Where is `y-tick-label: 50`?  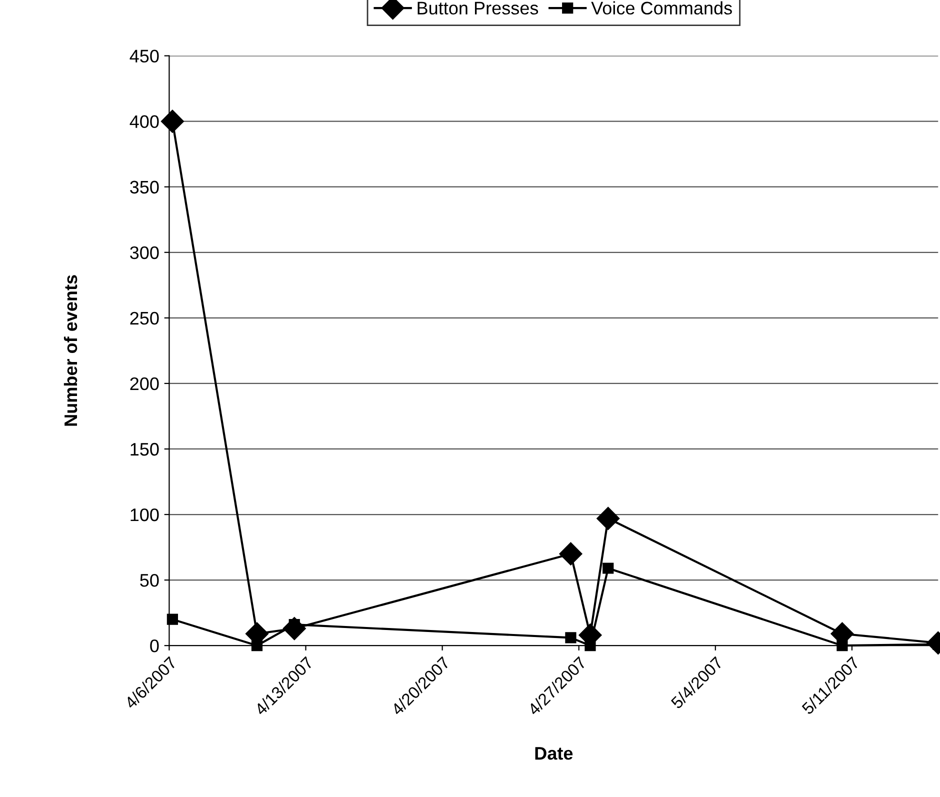
y-tick-label: 50 is located at coordinates (149, 580).